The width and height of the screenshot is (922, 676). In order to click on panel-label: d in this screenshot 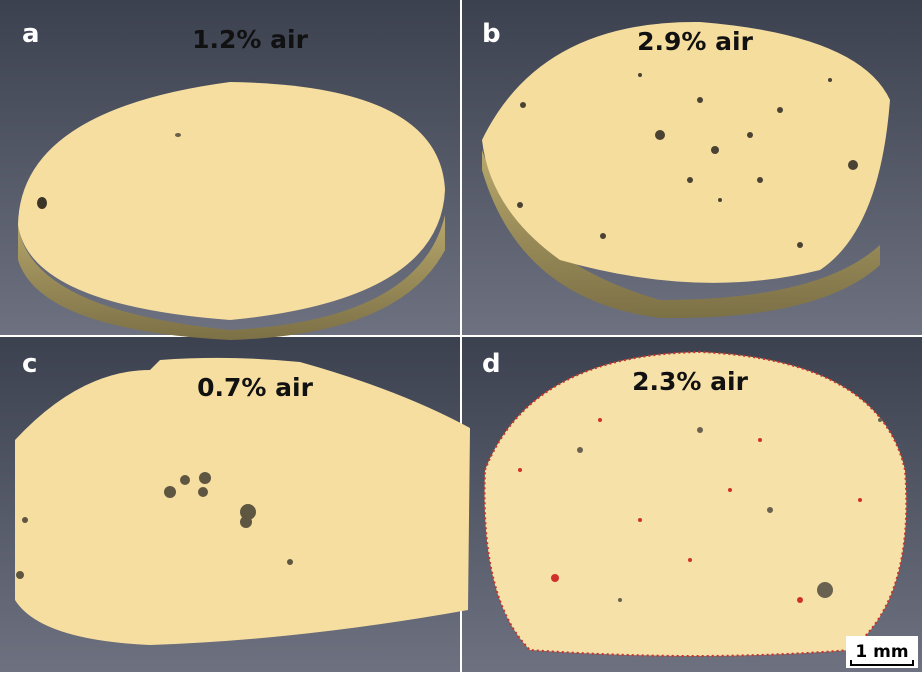, I will do `click(491, 364)`.